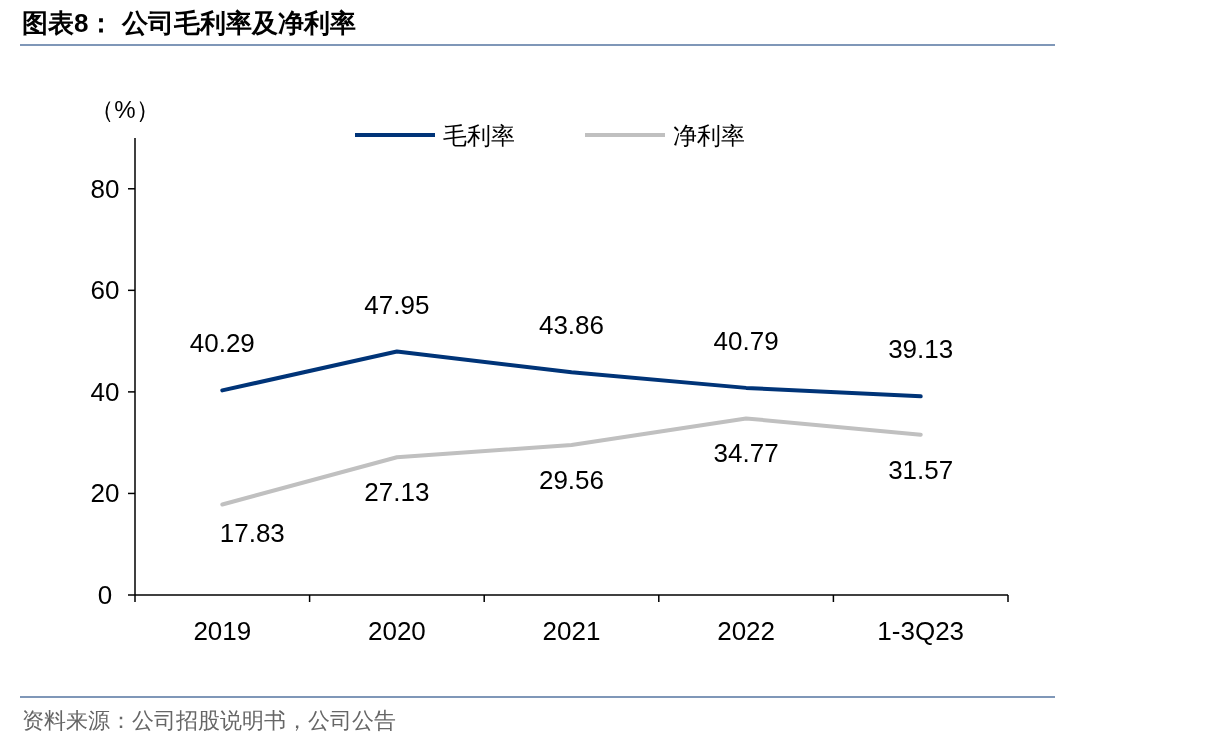  I want to click on x-tick-label: 1-3Q23, so click(921, 631).